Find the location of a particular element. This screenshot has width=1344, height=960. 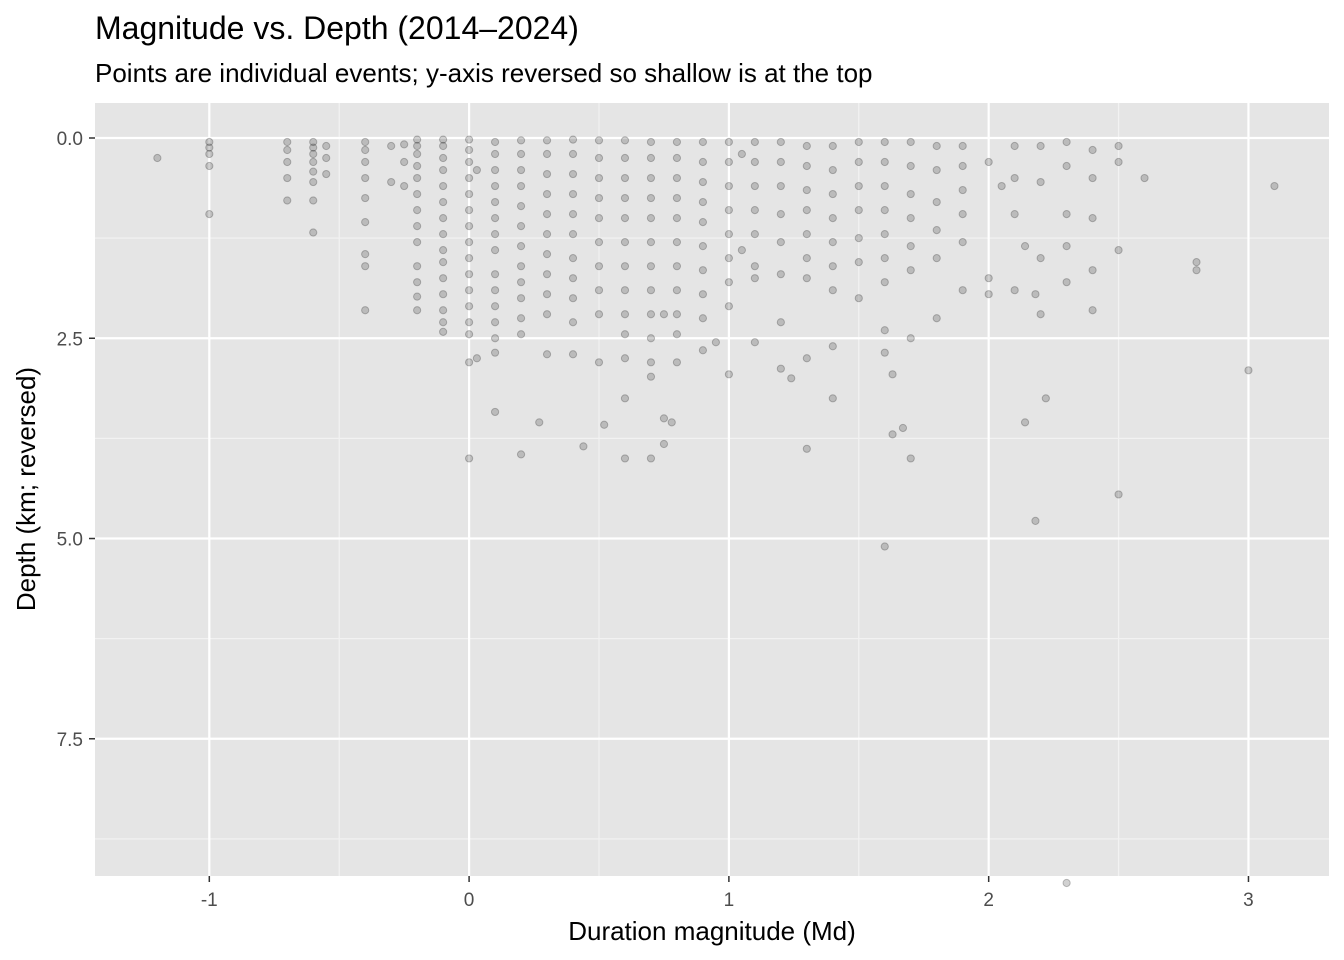

chart-title: Magnitude vs. Depth (2014–2024) is located at coordinates (337, 28).